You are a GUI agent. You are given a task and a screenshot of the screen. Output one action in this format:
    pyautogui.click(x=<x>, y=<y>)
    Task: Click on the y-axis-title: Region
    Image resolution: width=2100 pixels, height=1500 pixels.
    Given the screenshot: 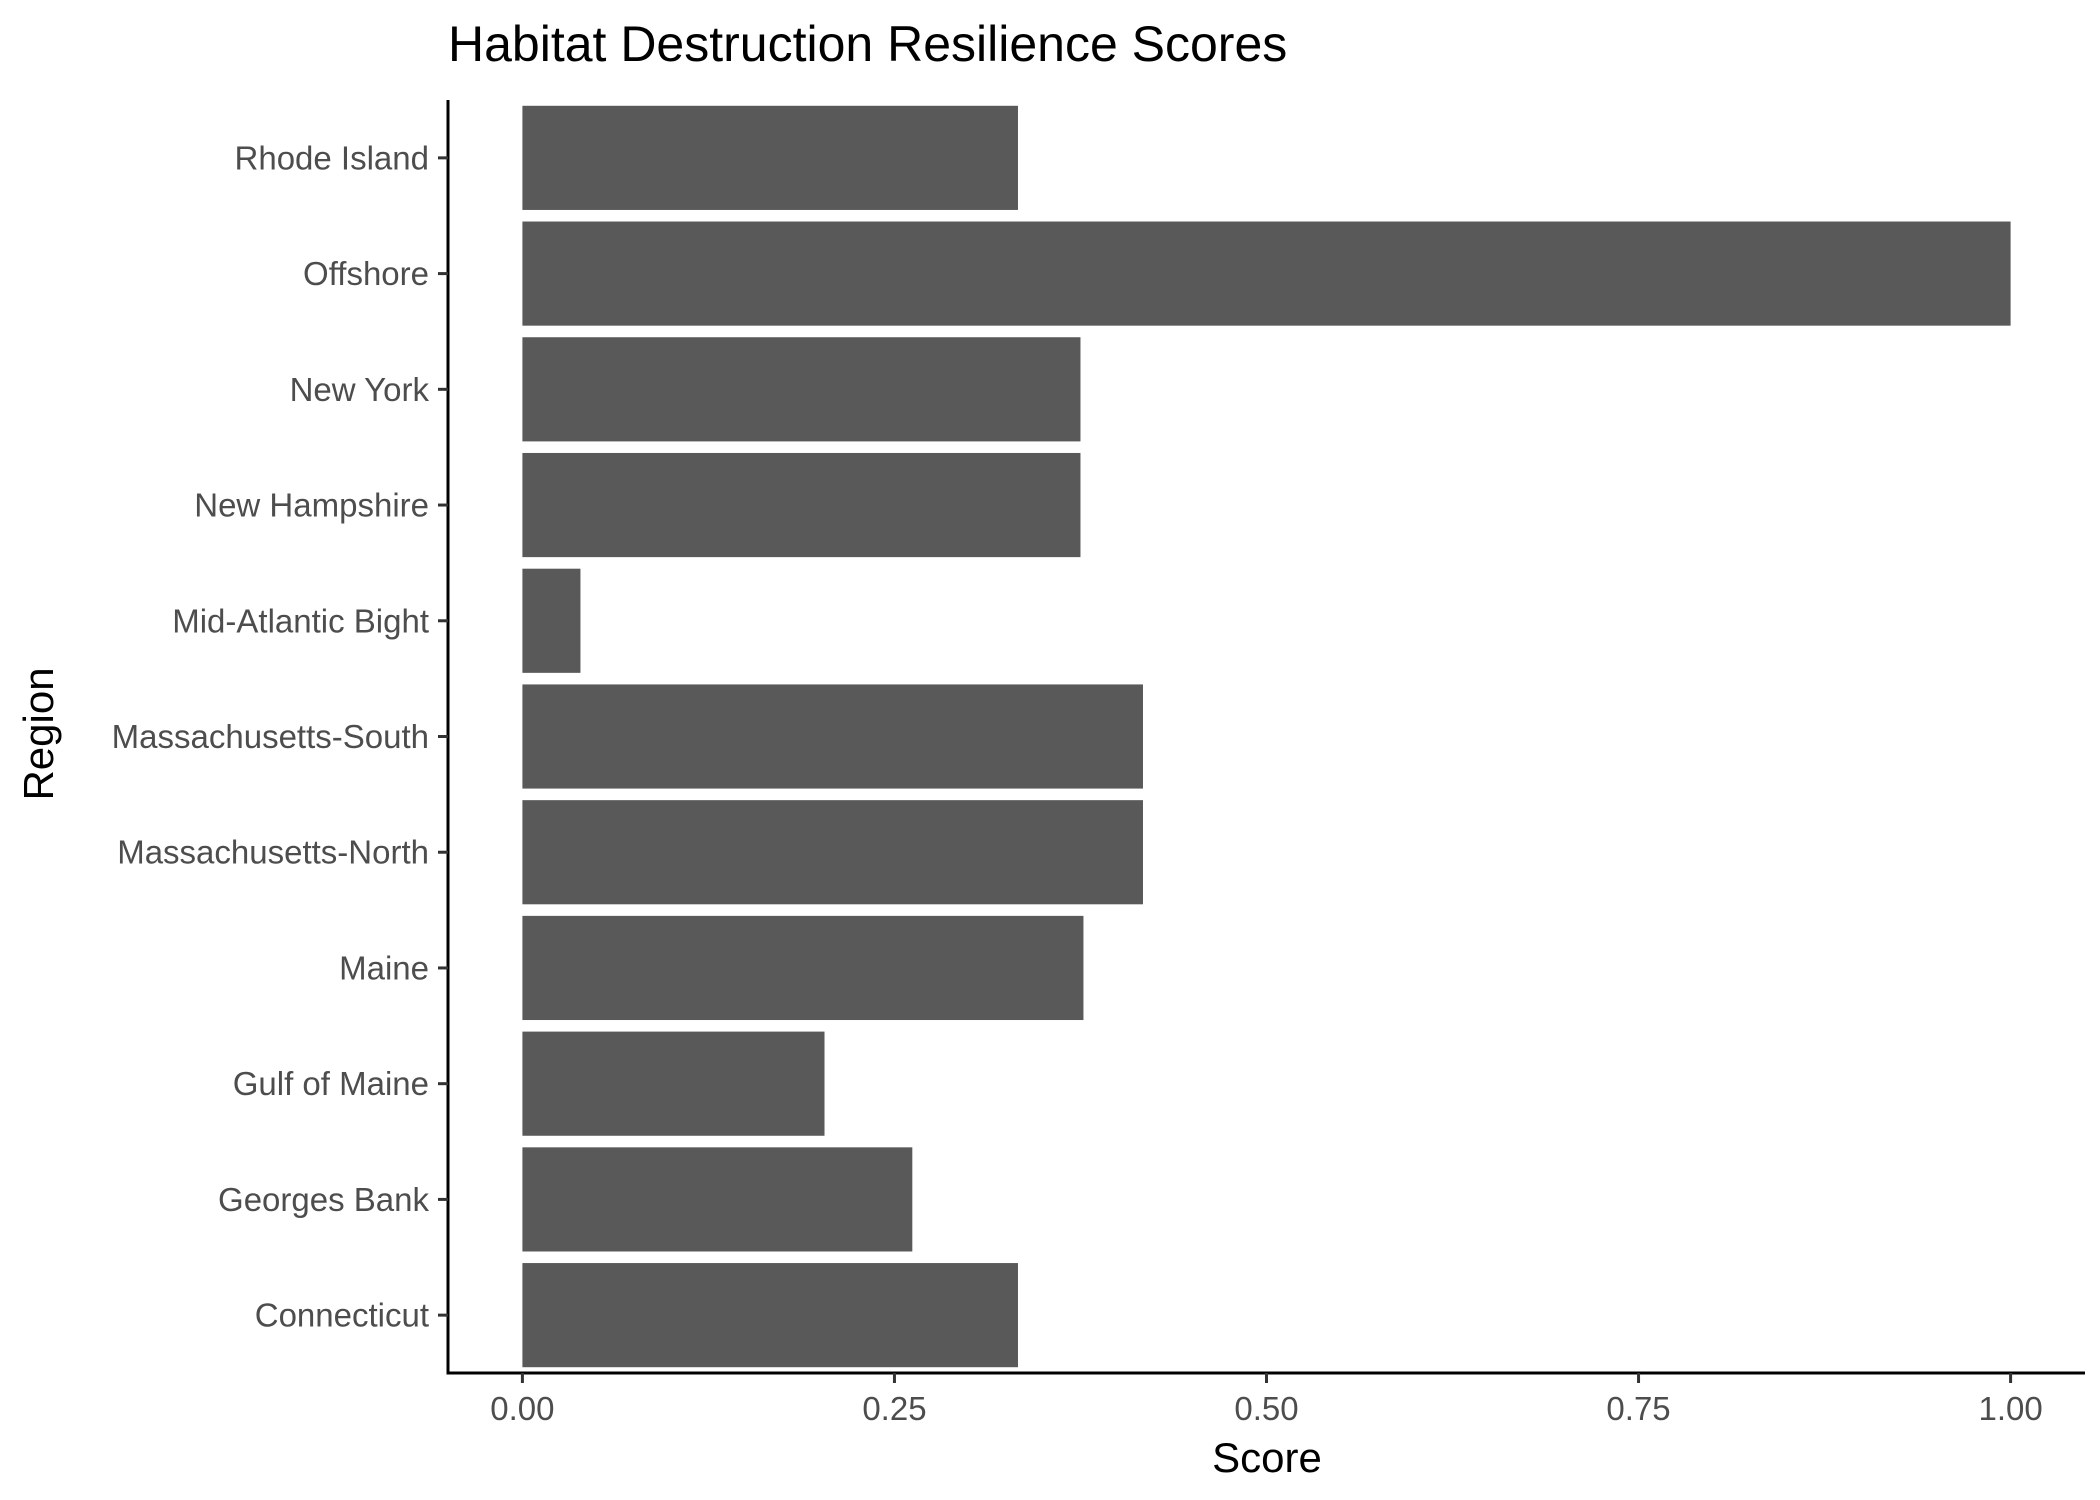 What is the action you would take?
    pyautogui.click(x=38, y=733)
    